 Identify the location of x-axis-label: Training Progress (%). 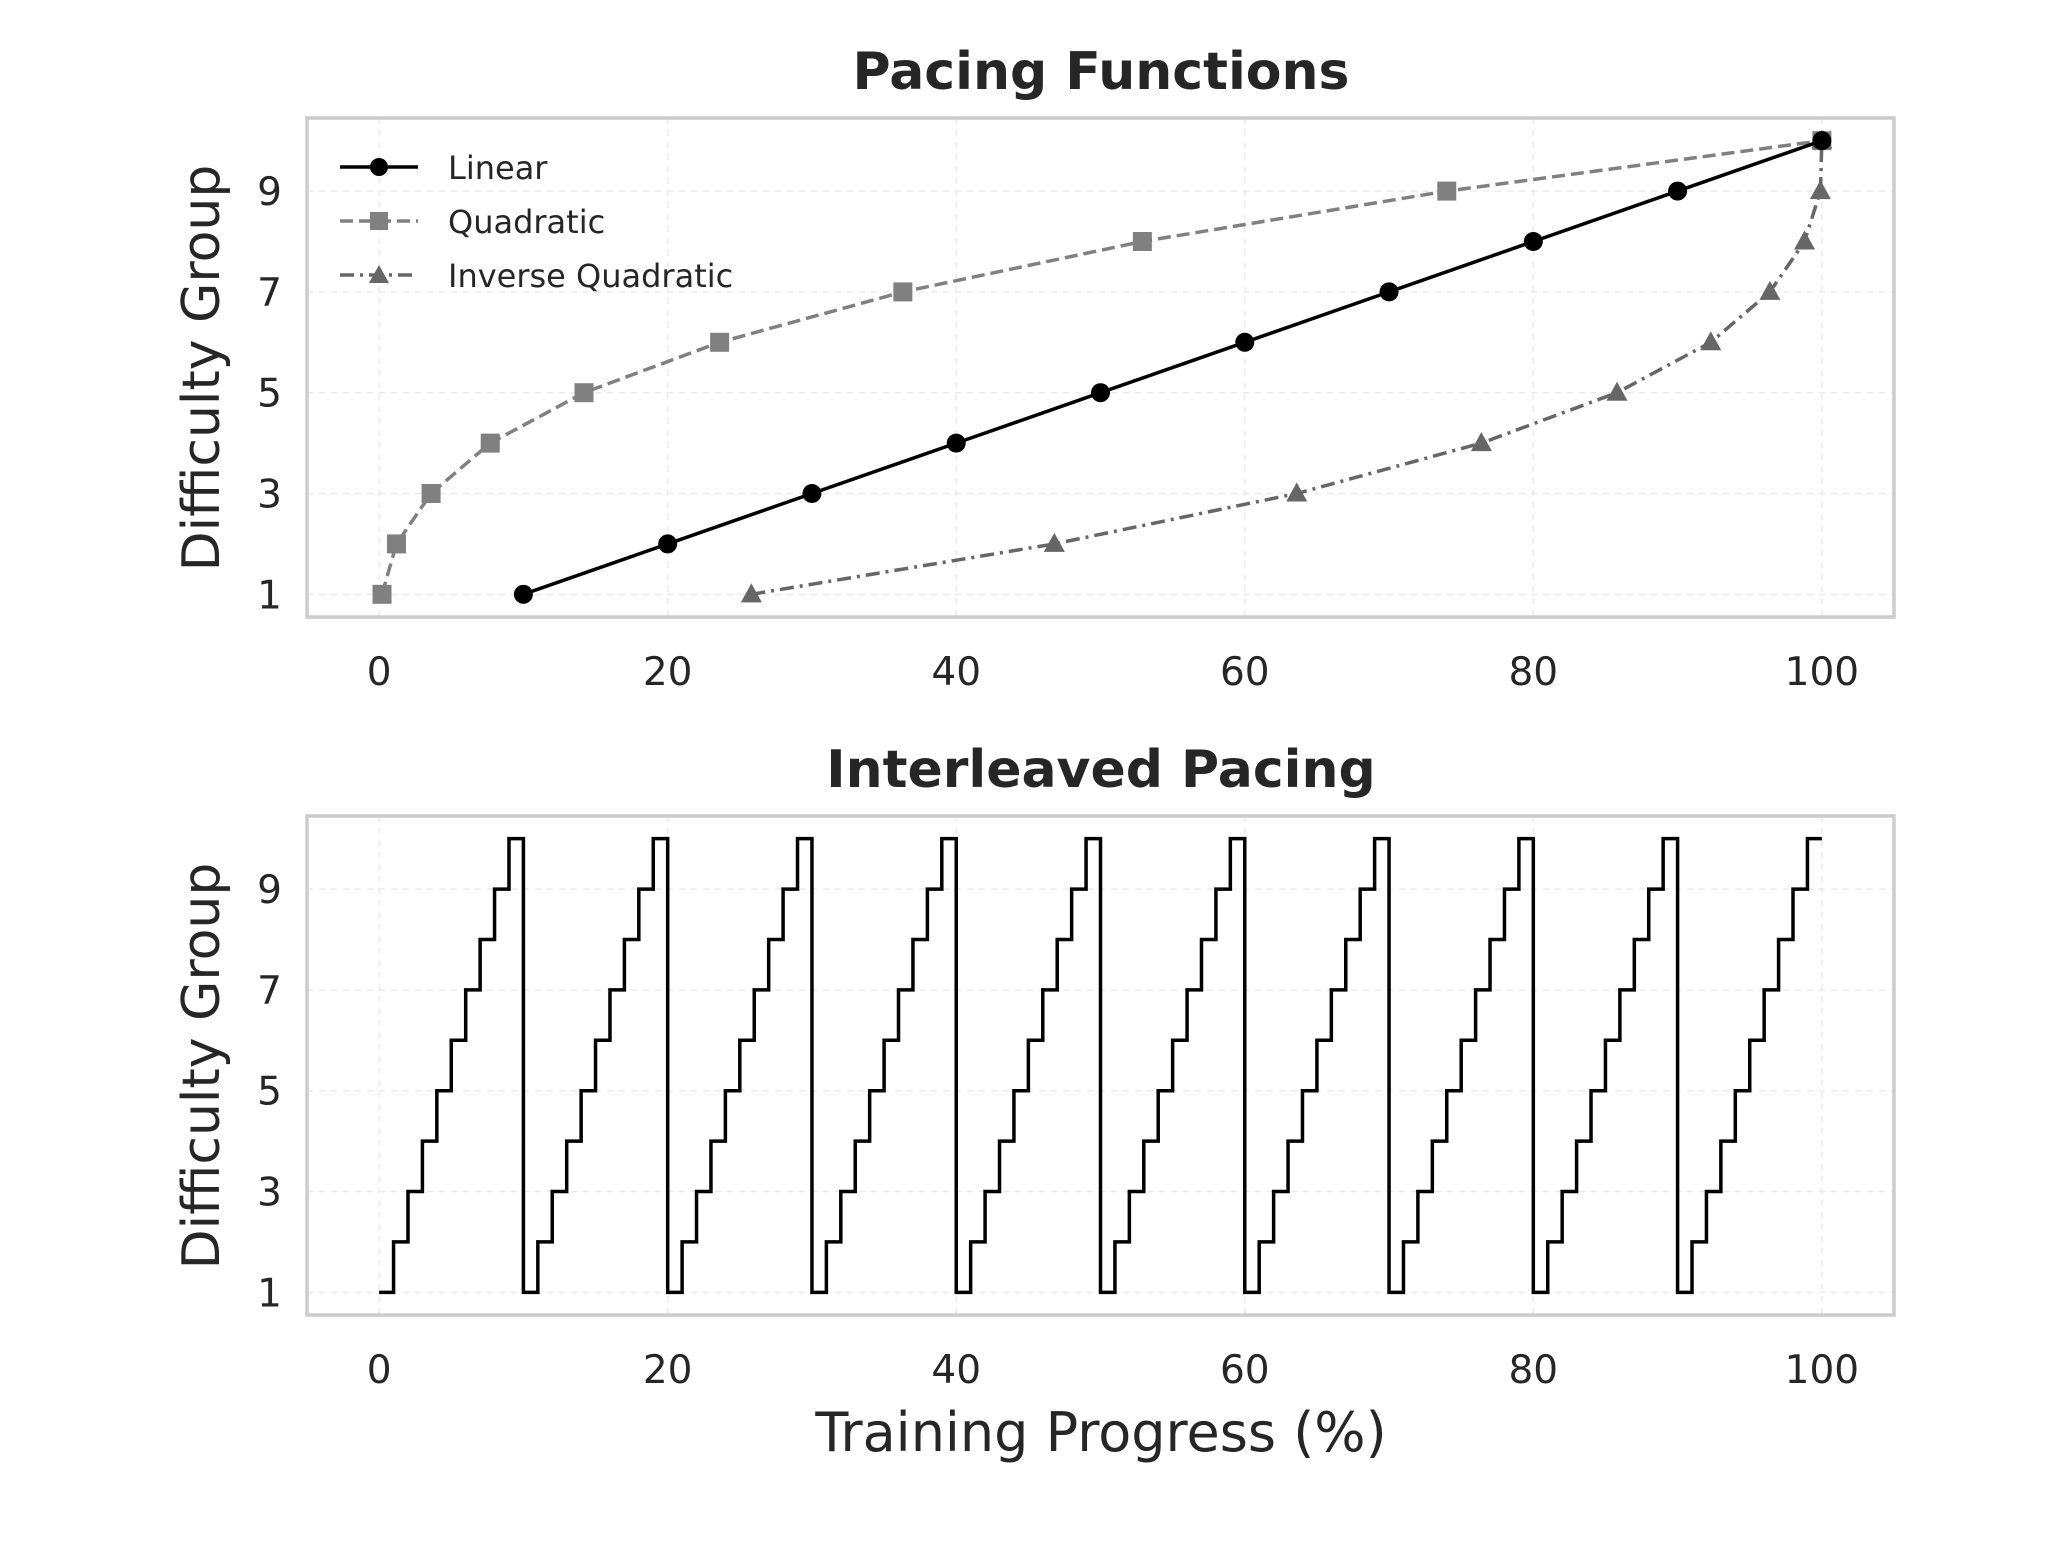
(1100, 1432).